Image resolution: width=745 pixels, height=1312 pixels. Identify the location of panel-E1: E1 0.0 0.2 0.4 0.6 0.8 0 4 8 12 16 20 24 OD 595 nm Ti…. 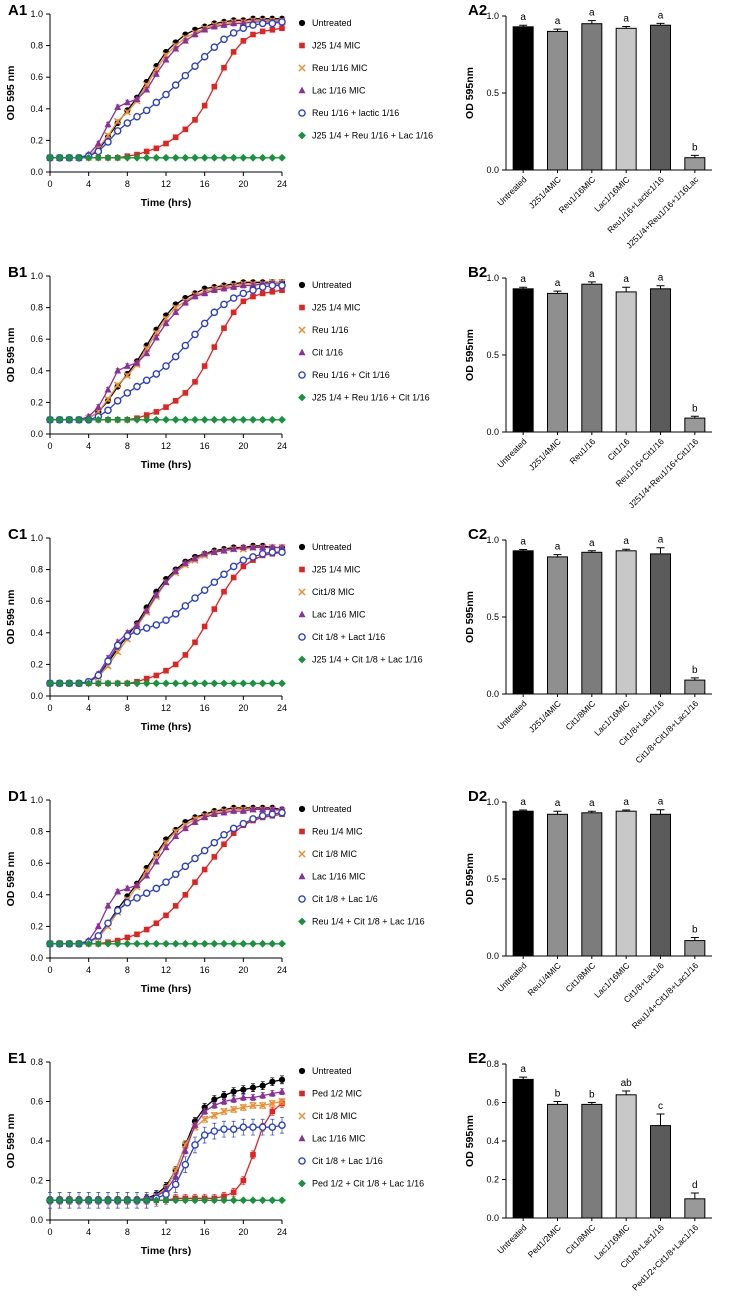
(230, 1179).